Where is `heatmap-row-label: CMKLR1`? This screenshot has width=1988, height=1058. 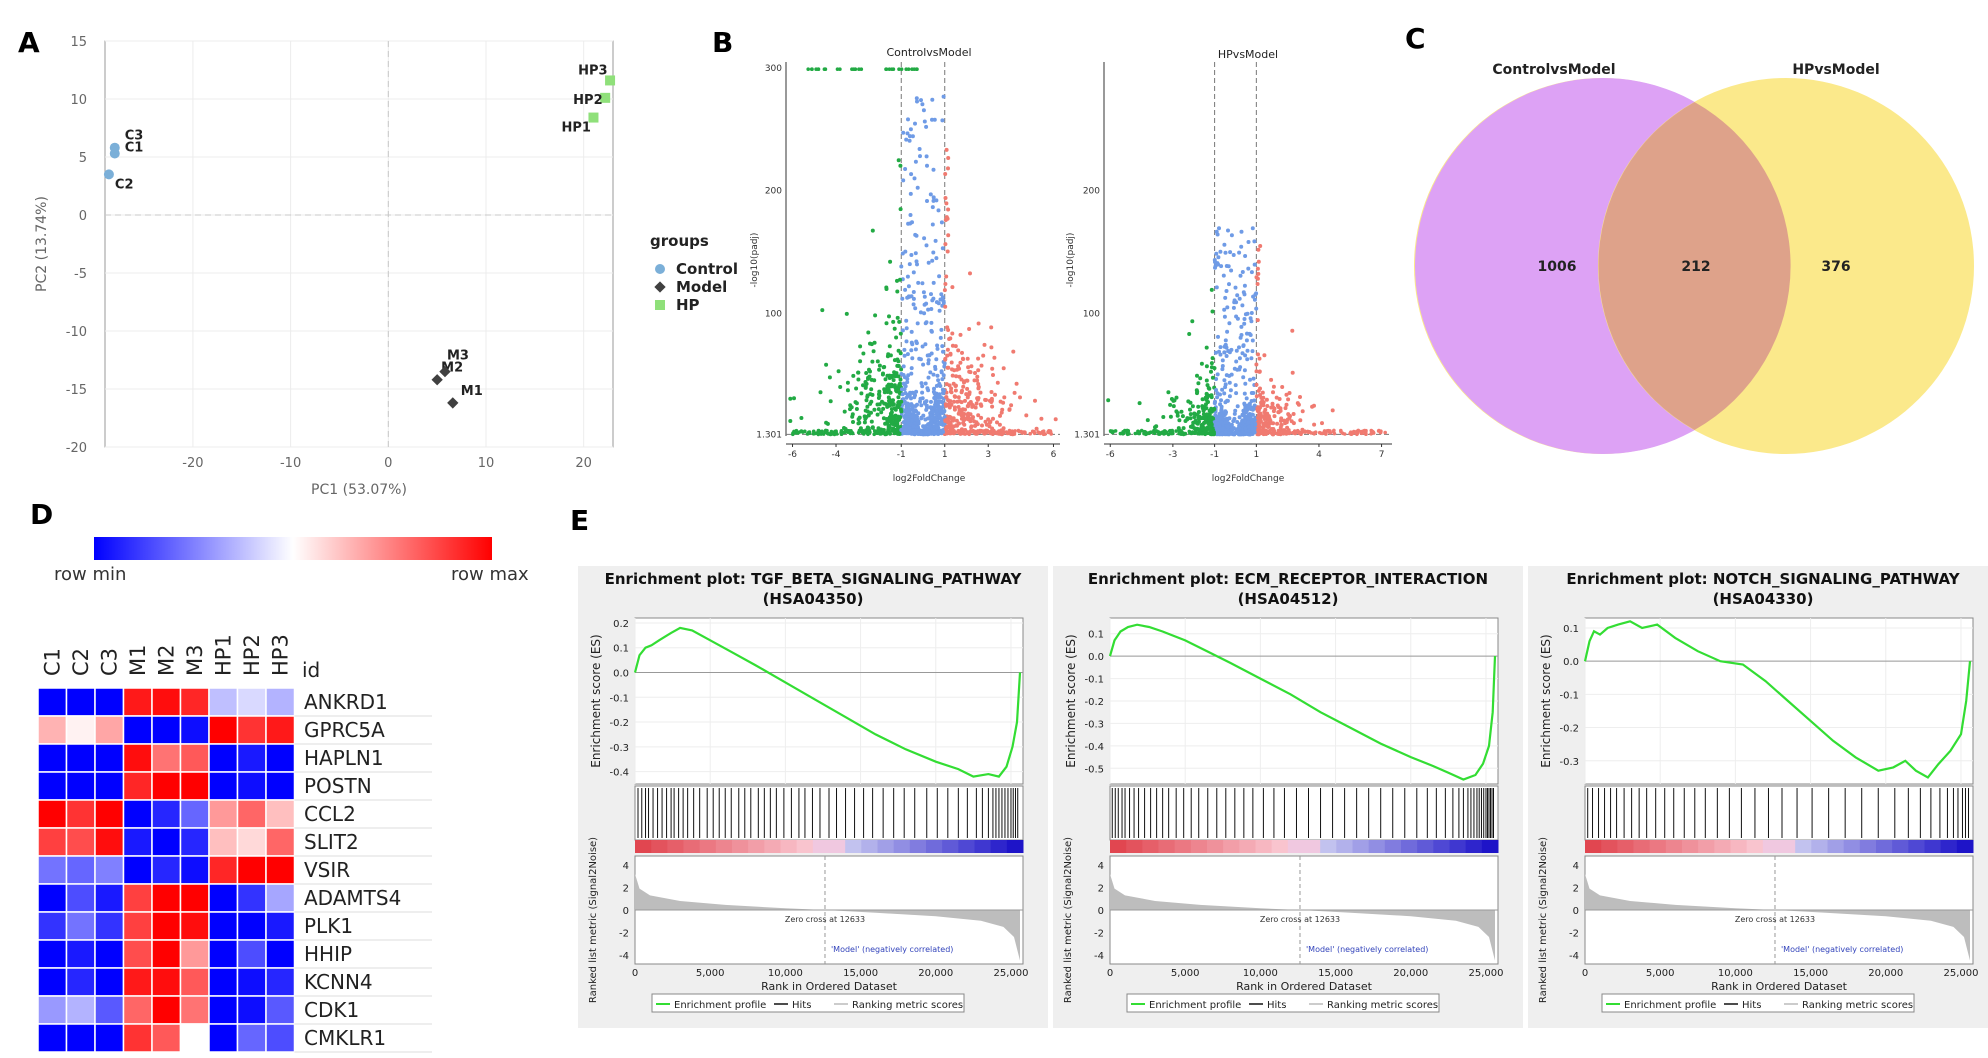
heatmap-row-label: CMKLR1 is located at coordinates (345, 1038).